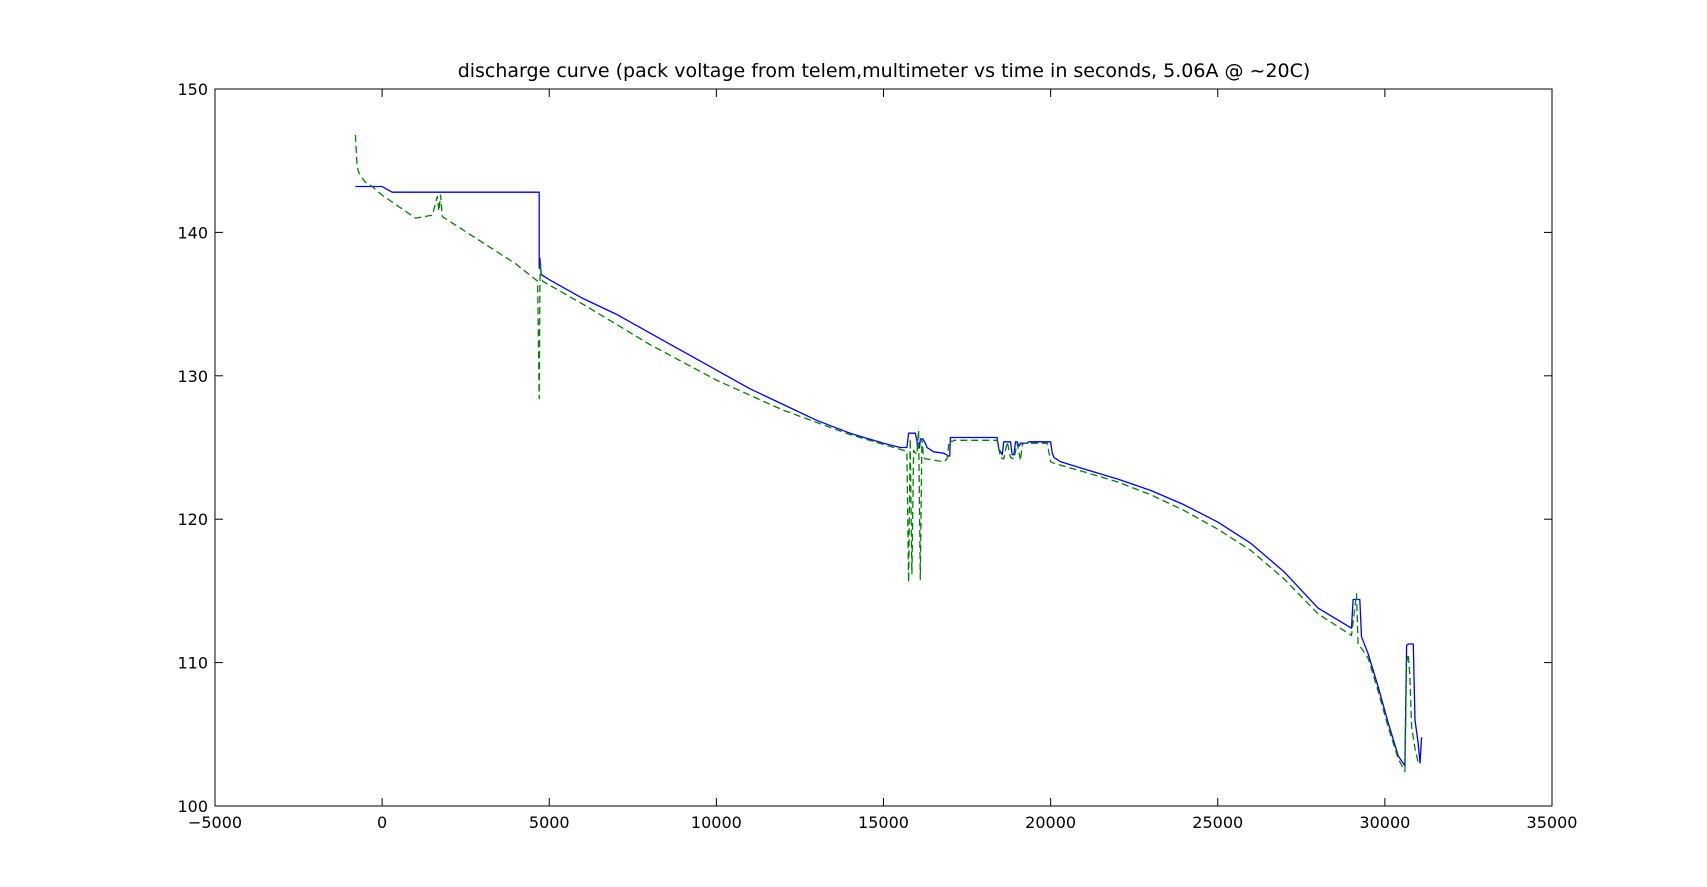 The width and height of the screenshot is (1707, 887). I want to click on x-tick-label: 0, so click(382, 822).